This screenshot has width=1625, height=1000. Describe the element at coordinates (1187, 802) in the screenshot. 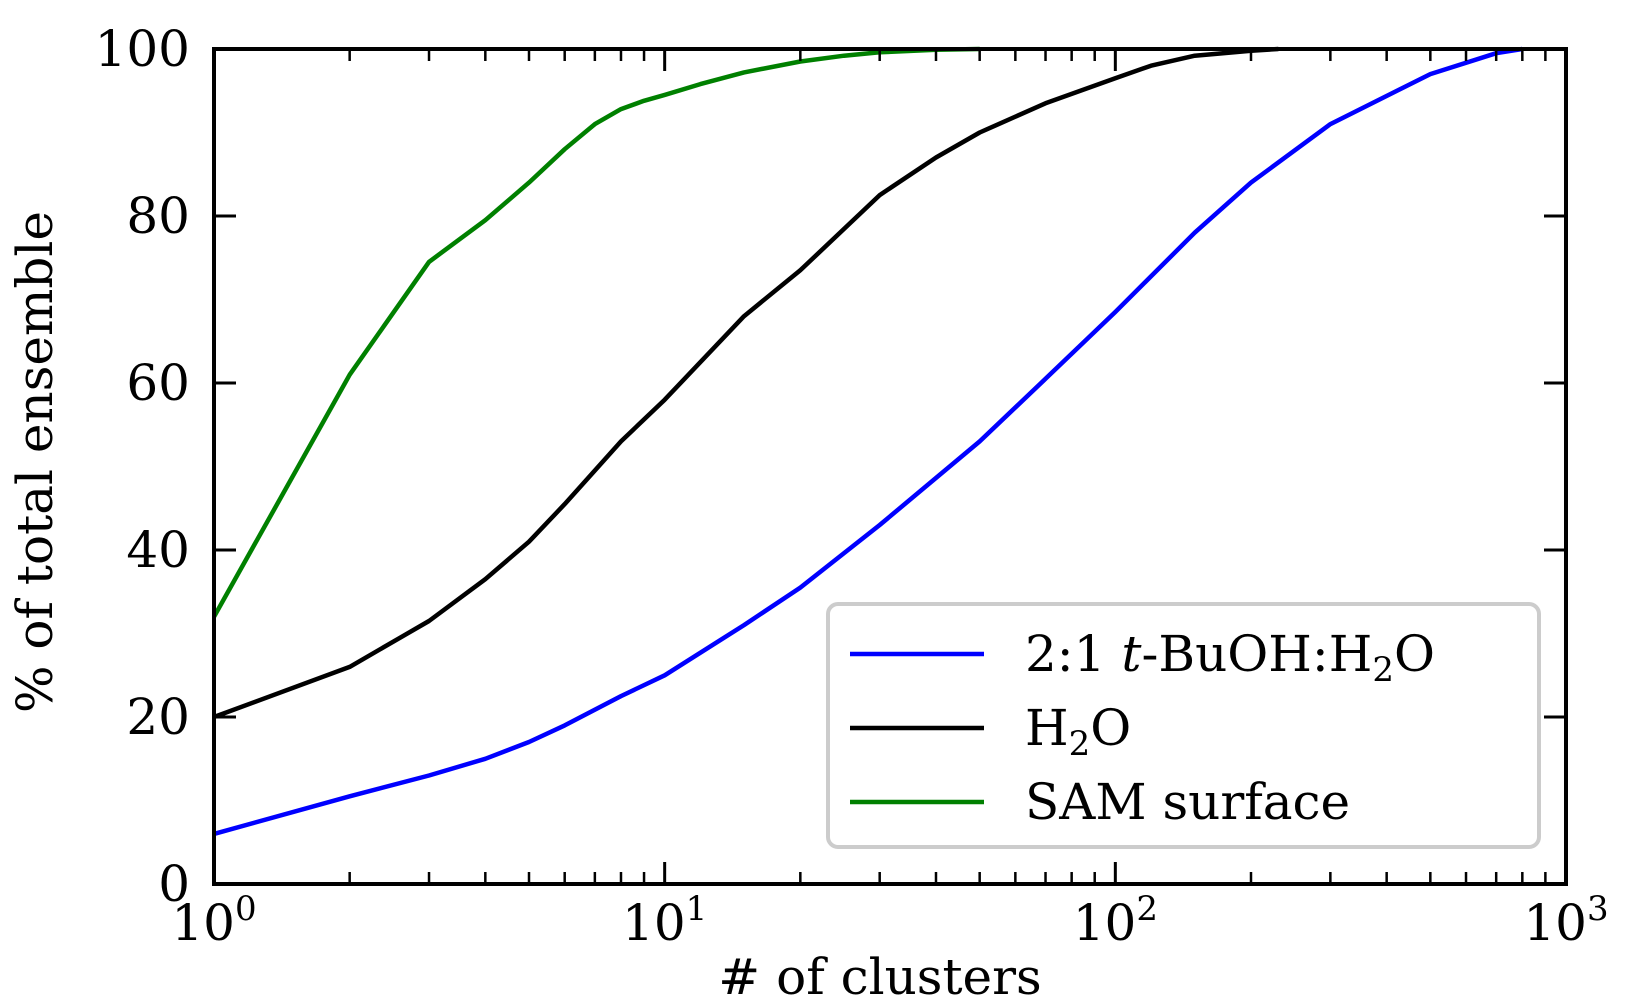

I see `legend-label: SAM surface` at that location.